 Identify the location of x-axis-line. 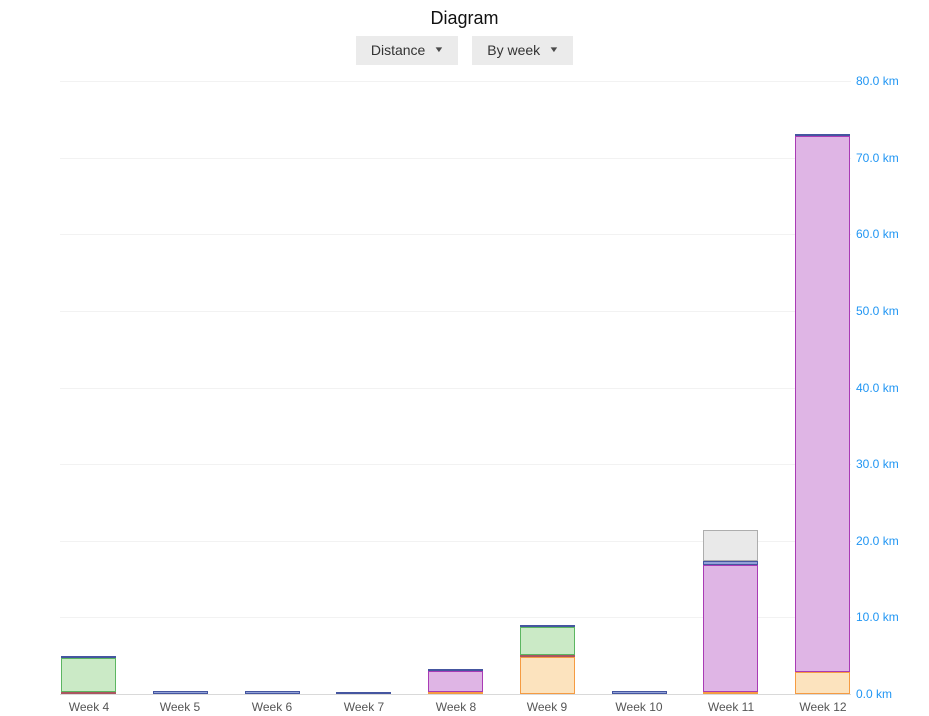
(455, 694).